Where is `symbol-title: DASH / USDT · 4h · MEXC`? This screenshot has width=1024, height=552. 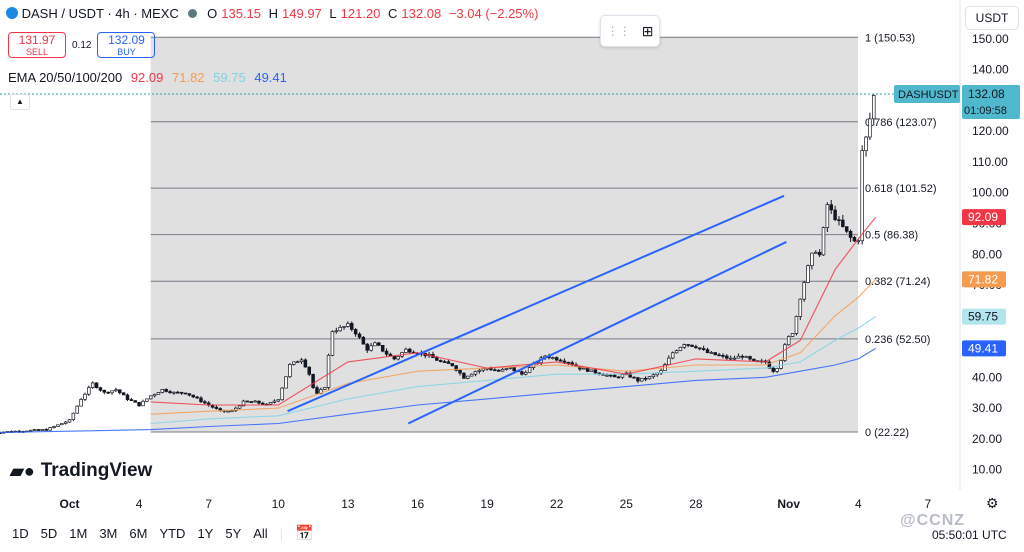
symbol-title: DASH / USDT · 4h · MEXC is located at coordinates (100, 13).